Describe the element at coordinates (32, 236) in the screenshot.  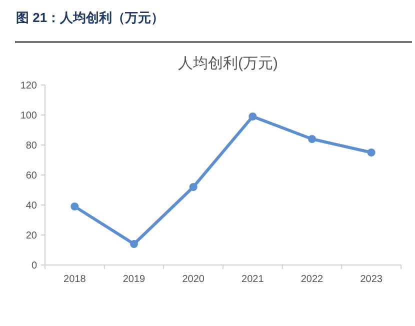
I see `y-tick-label: 20` at that location.